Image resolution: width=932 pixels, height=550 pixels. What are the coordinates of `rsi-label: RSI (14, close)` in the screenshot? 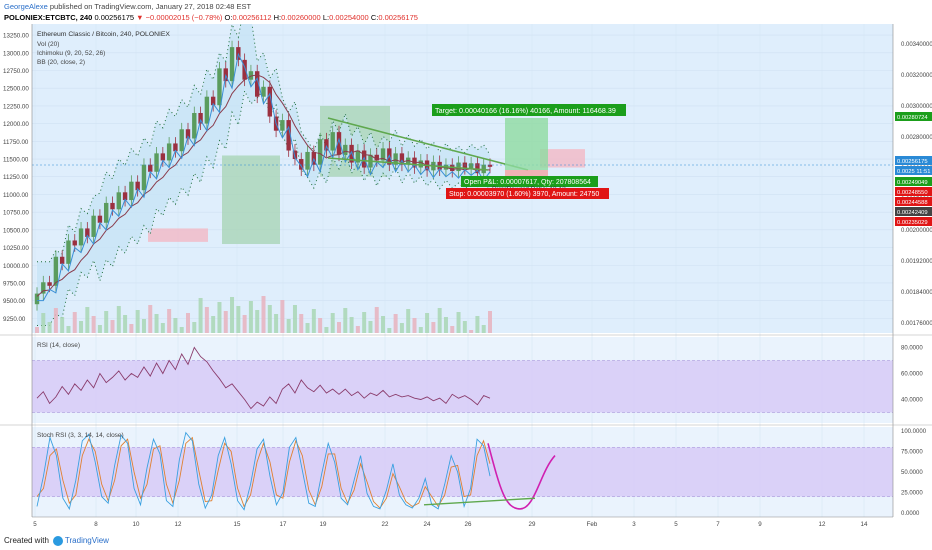 It's located at (58, 345).